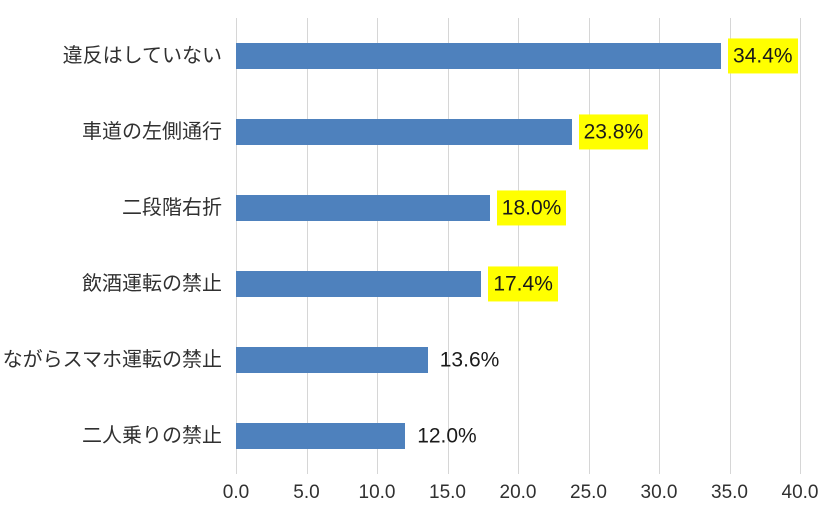  What do you see at coordinates (800, 492) in the screenshot?
I see `x-tick-label: 40.0` at bounding box center [800, 492].